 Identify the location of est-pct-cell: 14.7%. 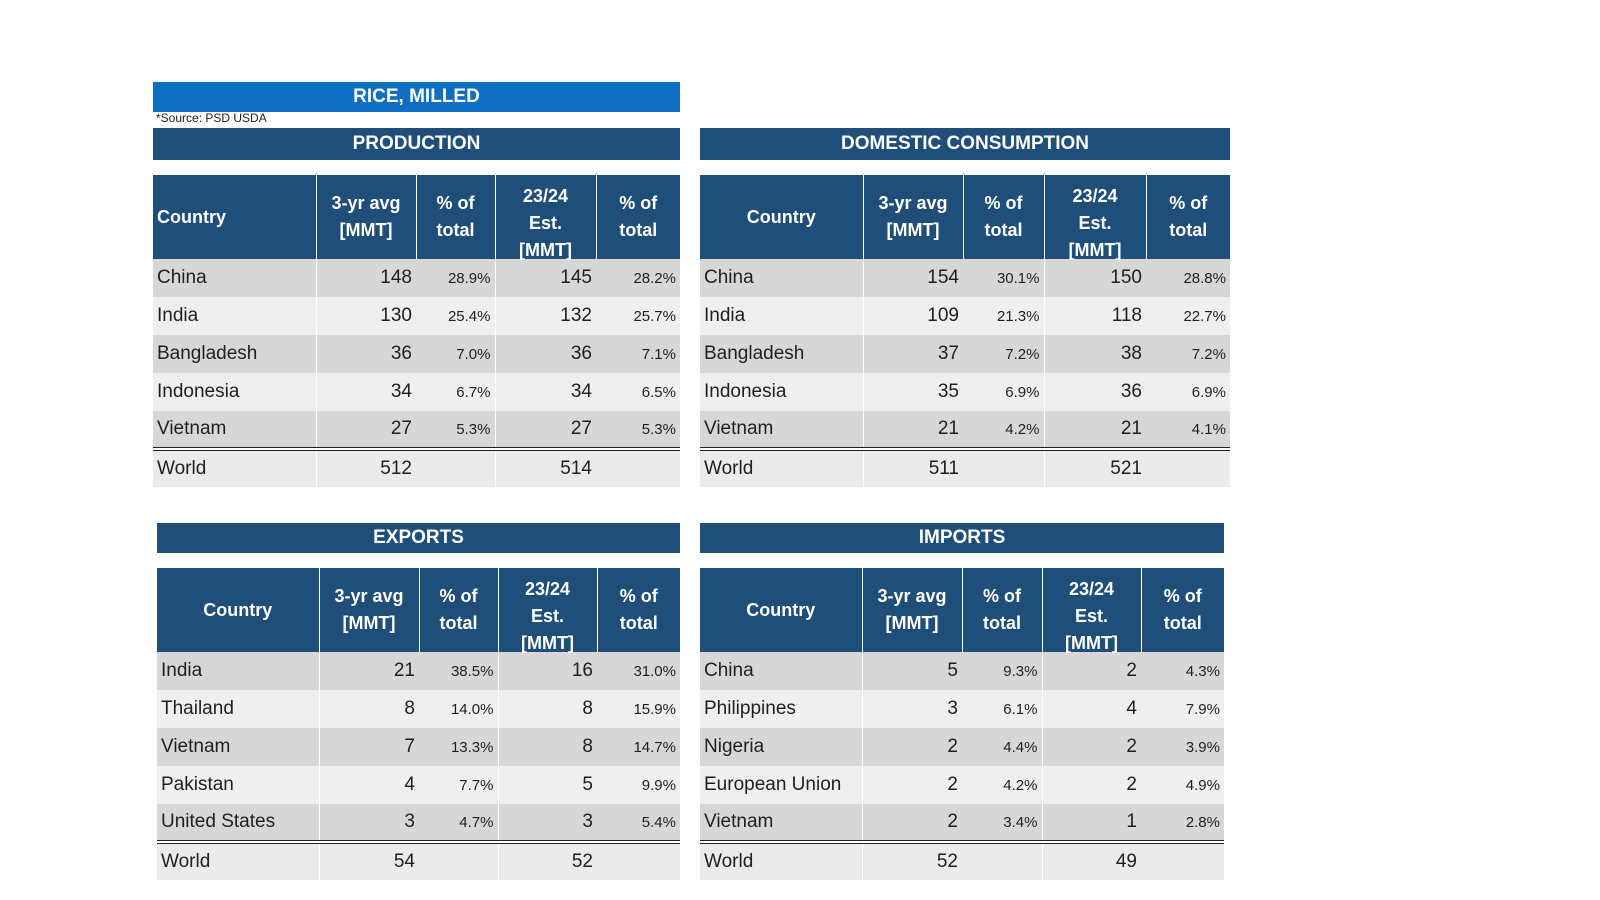
(638, 747).